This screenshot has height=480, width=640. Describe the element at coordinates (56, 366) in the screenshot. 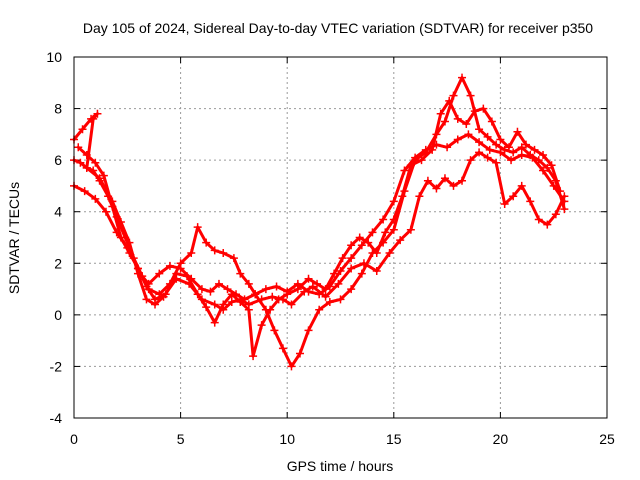

I see `y-tick-label: -2` at that location.